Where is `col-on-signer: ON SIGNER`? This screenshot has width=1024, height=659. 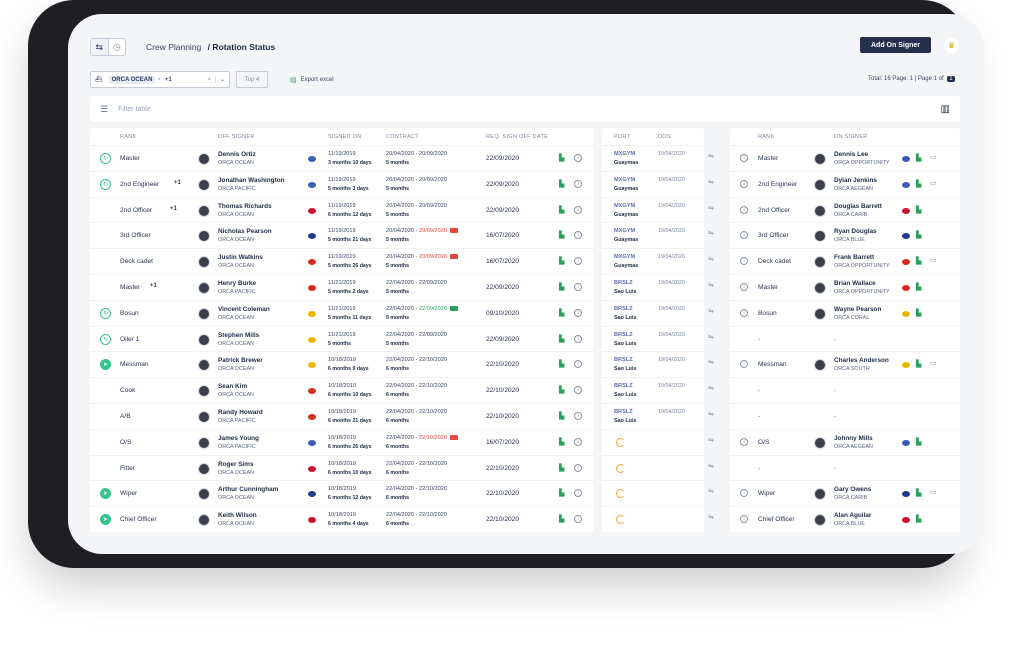 col-on-signer: ON SIGNER is located at coordinates (851, 137).